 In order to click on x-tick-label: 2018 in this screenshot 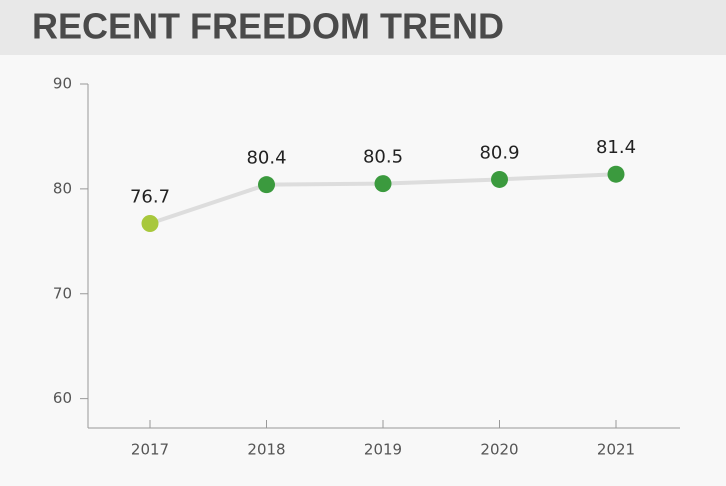, I will do `click(266, 450)`.